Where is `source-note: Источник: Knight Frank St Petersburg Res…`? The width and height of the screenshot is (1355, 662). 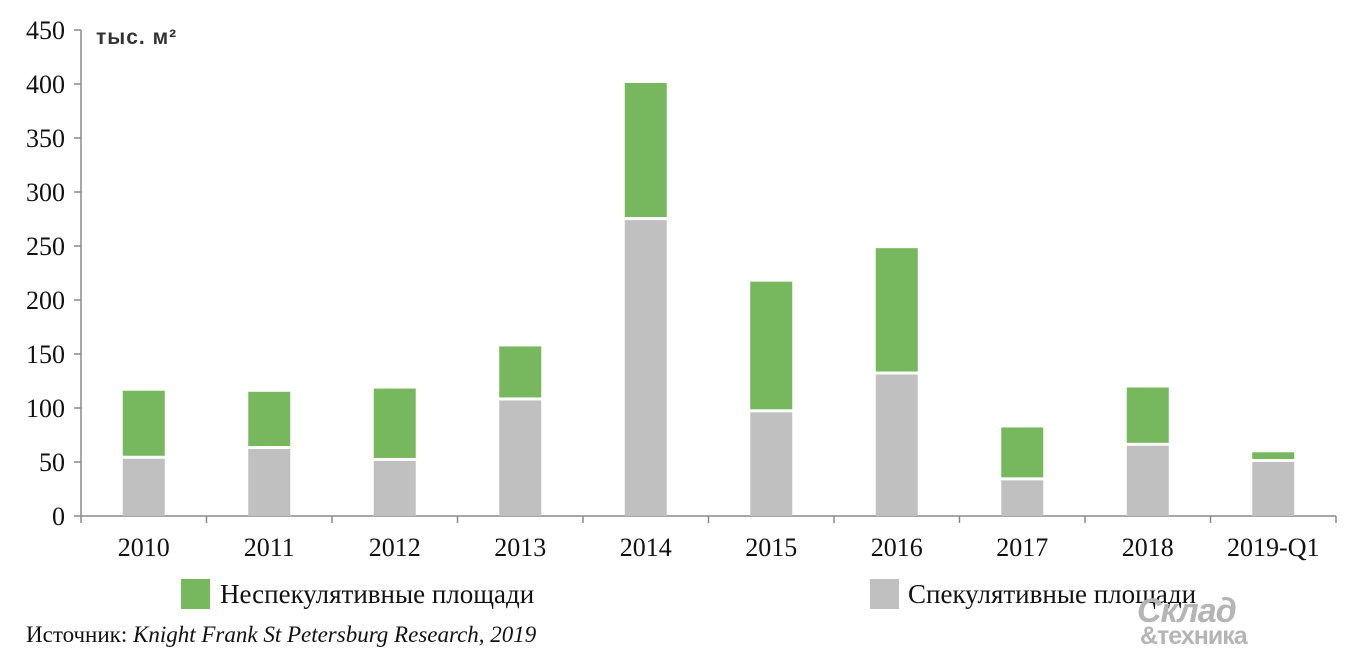 source-note: Источник: Knight Frank St Petersburg Res… is located at coordinates (281, 635).